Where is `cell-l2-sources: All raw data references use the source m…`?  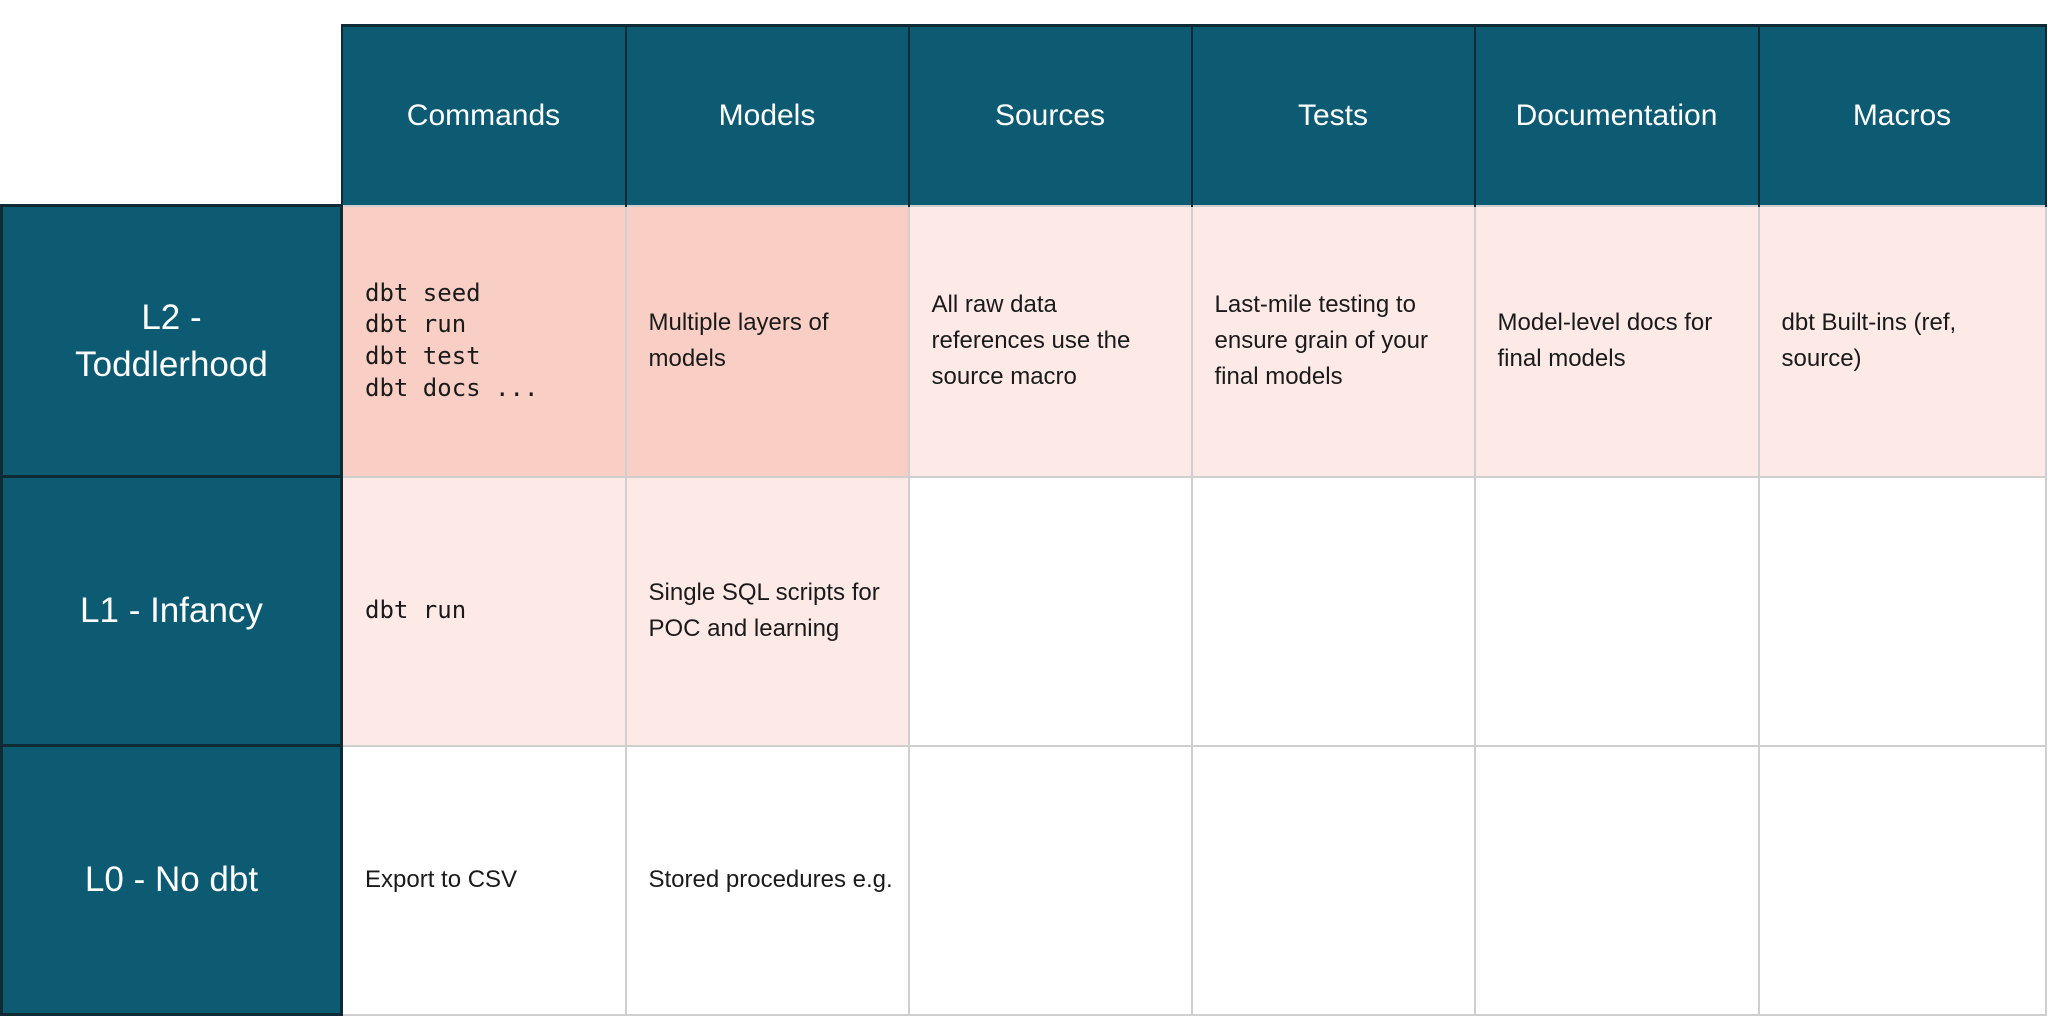 cell-l2-sources: All raw data references use the source m… is located at coordinates (1050, 341).